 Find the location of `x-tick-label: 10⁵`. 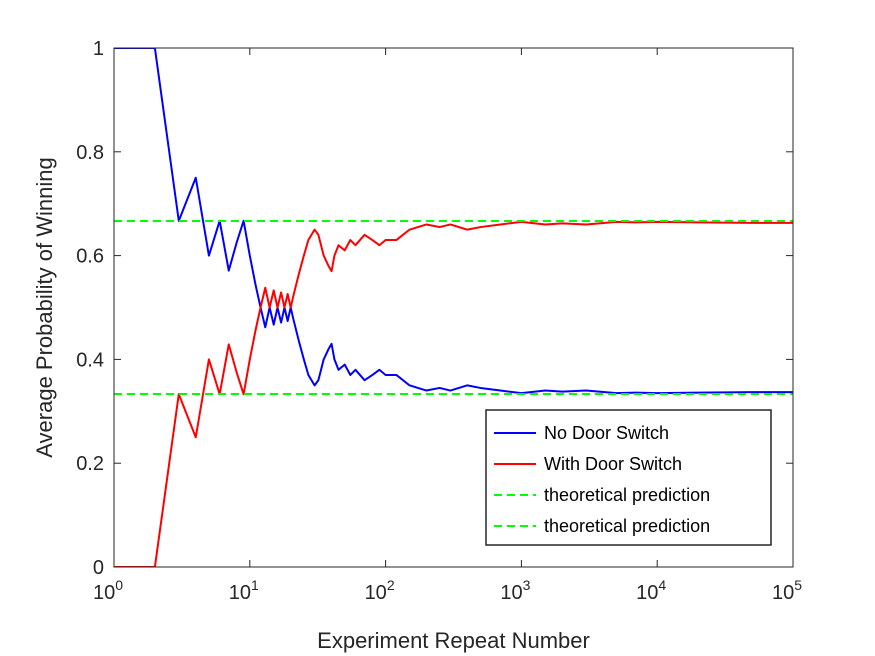

x-tick-label: 10⁵ is located at coordinates (787, 590).